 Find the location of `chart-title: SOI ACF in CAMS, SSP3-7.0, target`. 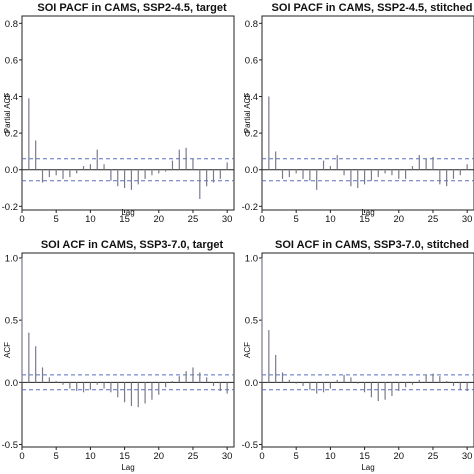

chart-title: SOI ACF in CAMS, SSP3-7.0, target is located at coordinates (132, 245).